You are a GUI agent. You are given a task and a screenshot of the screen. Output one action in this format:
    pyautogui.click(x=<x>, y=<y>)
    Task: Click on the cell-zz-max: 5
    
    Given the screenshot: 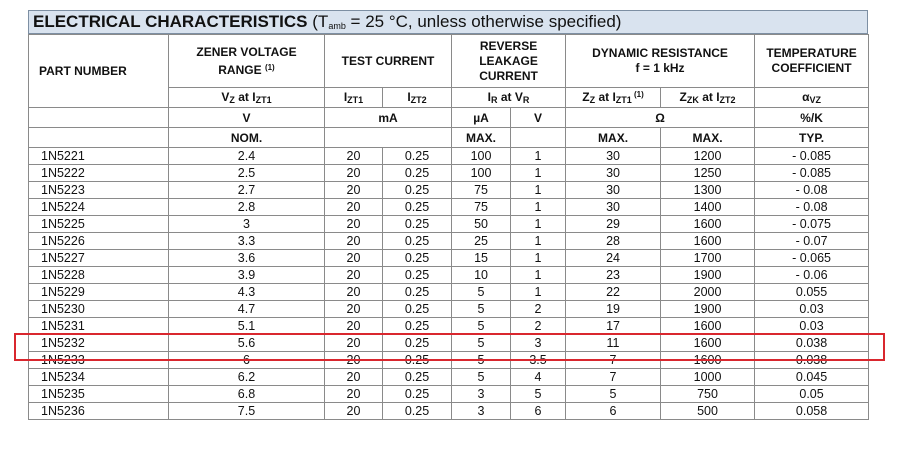 What is the action you would take?
    pyautogui.click(x=613, y=394)
    